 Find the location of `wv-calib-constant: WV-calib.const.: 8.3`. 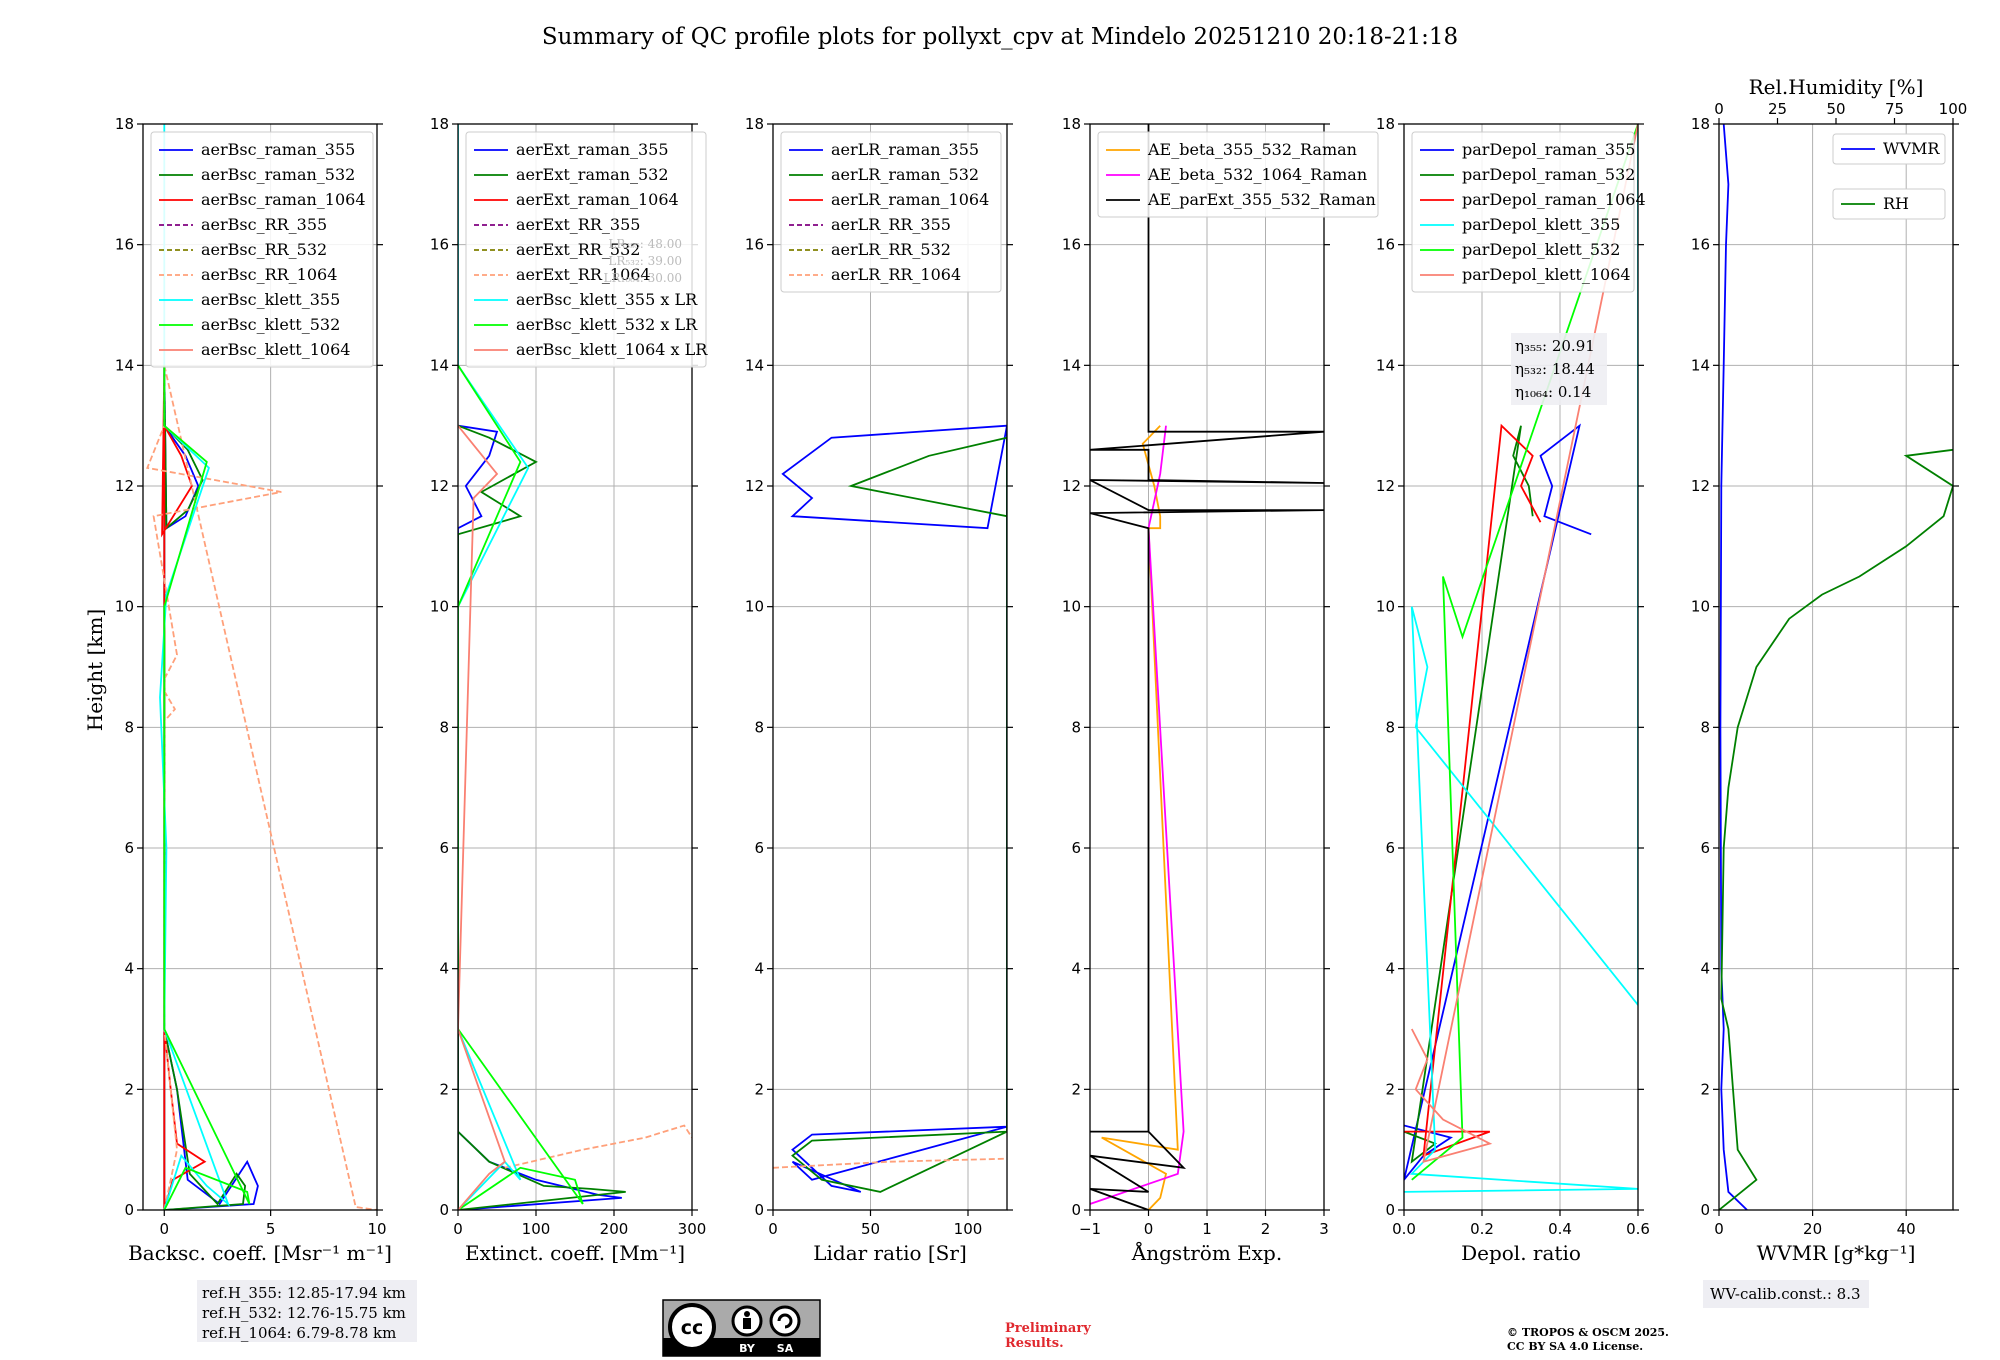

wv-calib-constant: WV-calib.const.: 8.3 is located at coordinates (1785, 1294).